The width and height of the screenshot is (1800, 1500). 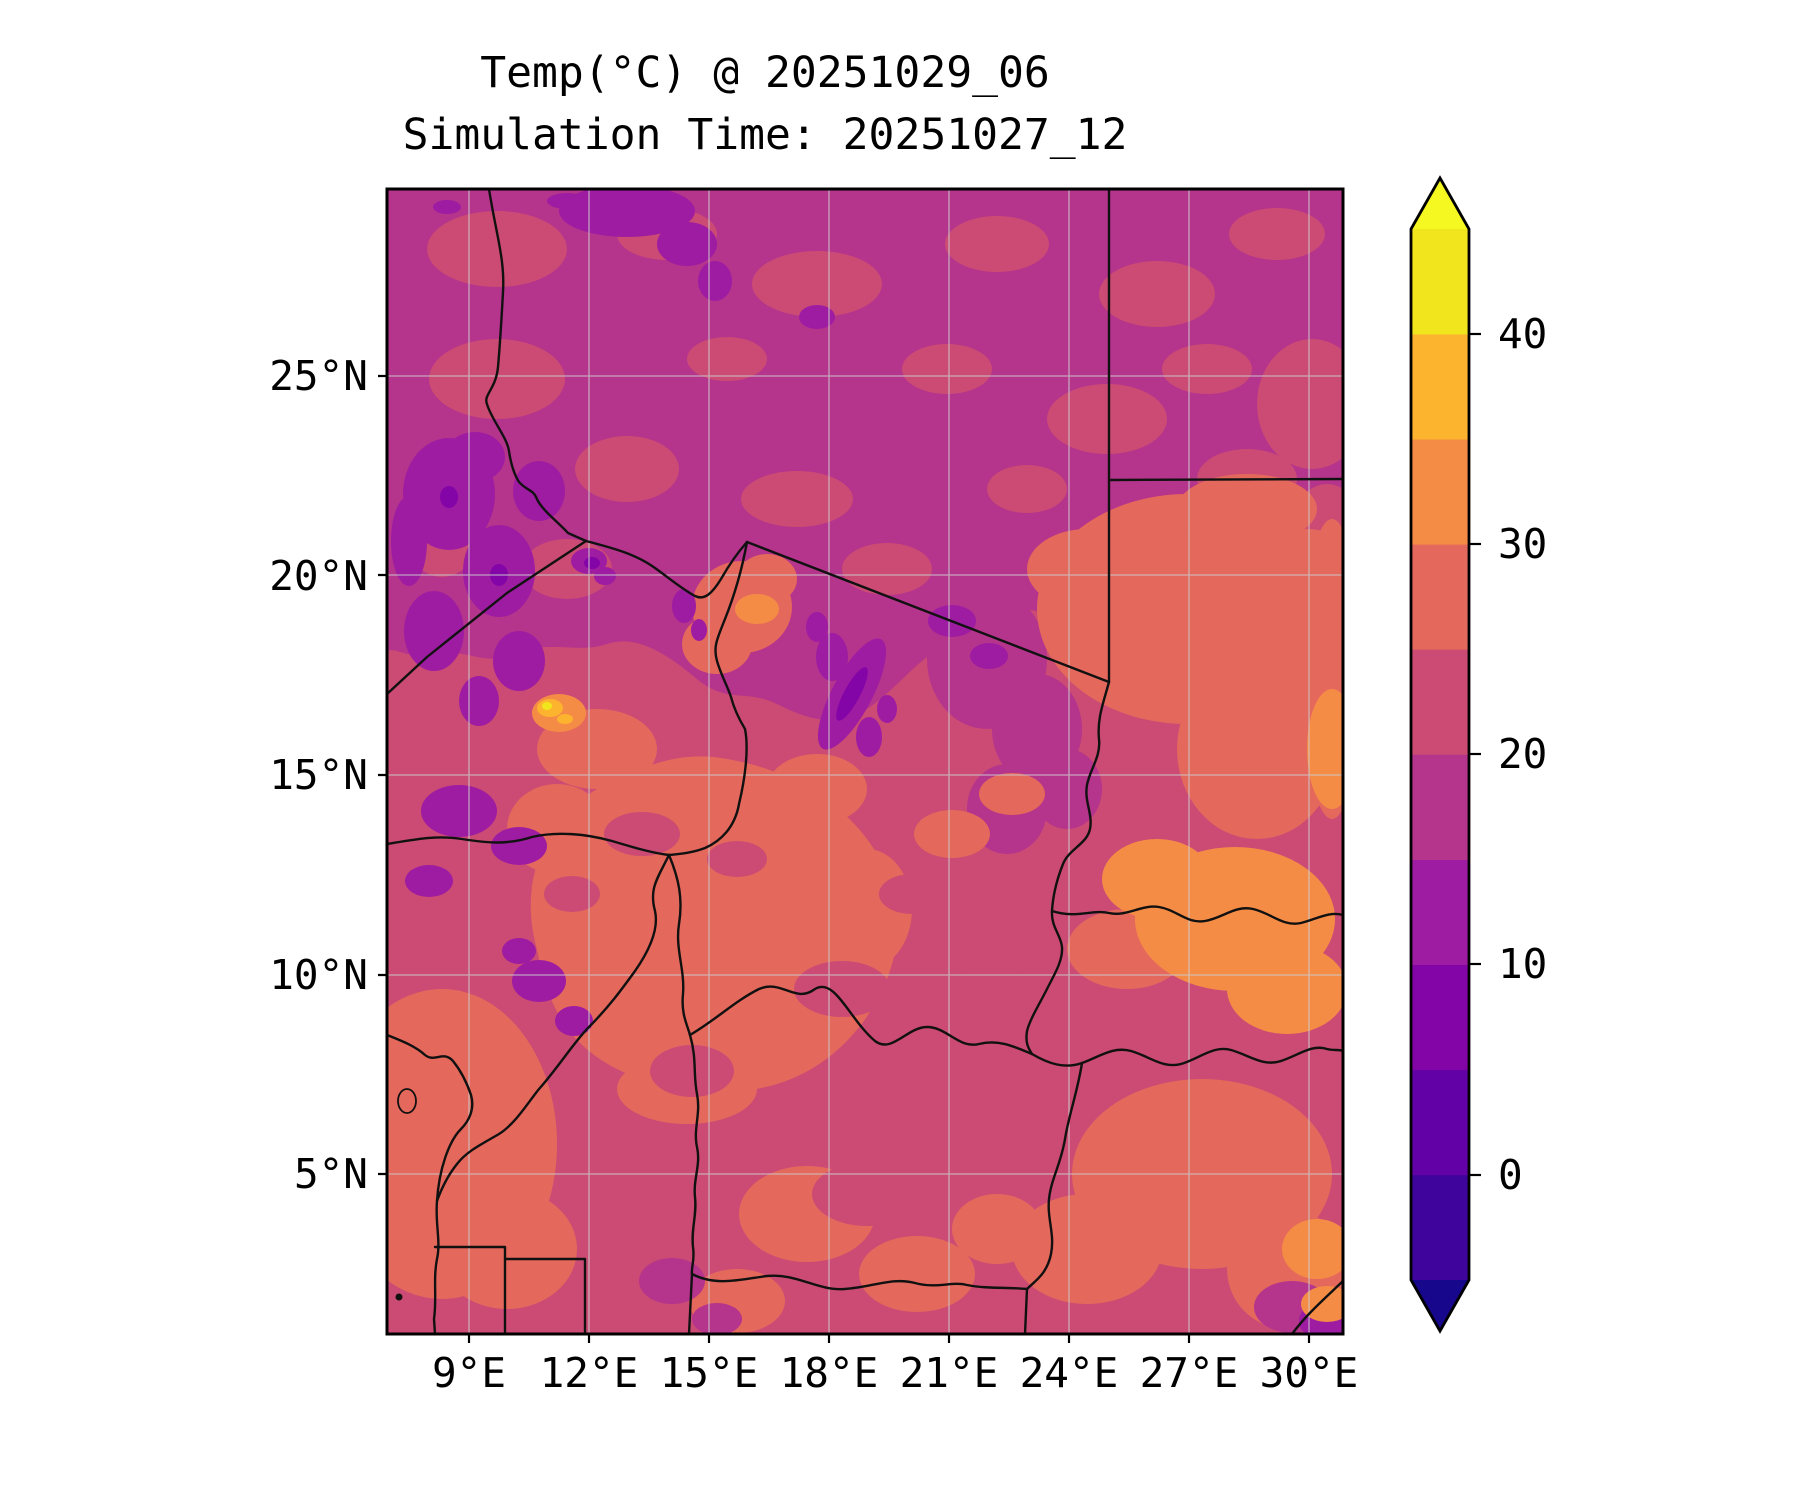 What do you see at coordinates (399, 1297) in the screenshot?
I see `islet-dot` at bounding box center [399, 1297].